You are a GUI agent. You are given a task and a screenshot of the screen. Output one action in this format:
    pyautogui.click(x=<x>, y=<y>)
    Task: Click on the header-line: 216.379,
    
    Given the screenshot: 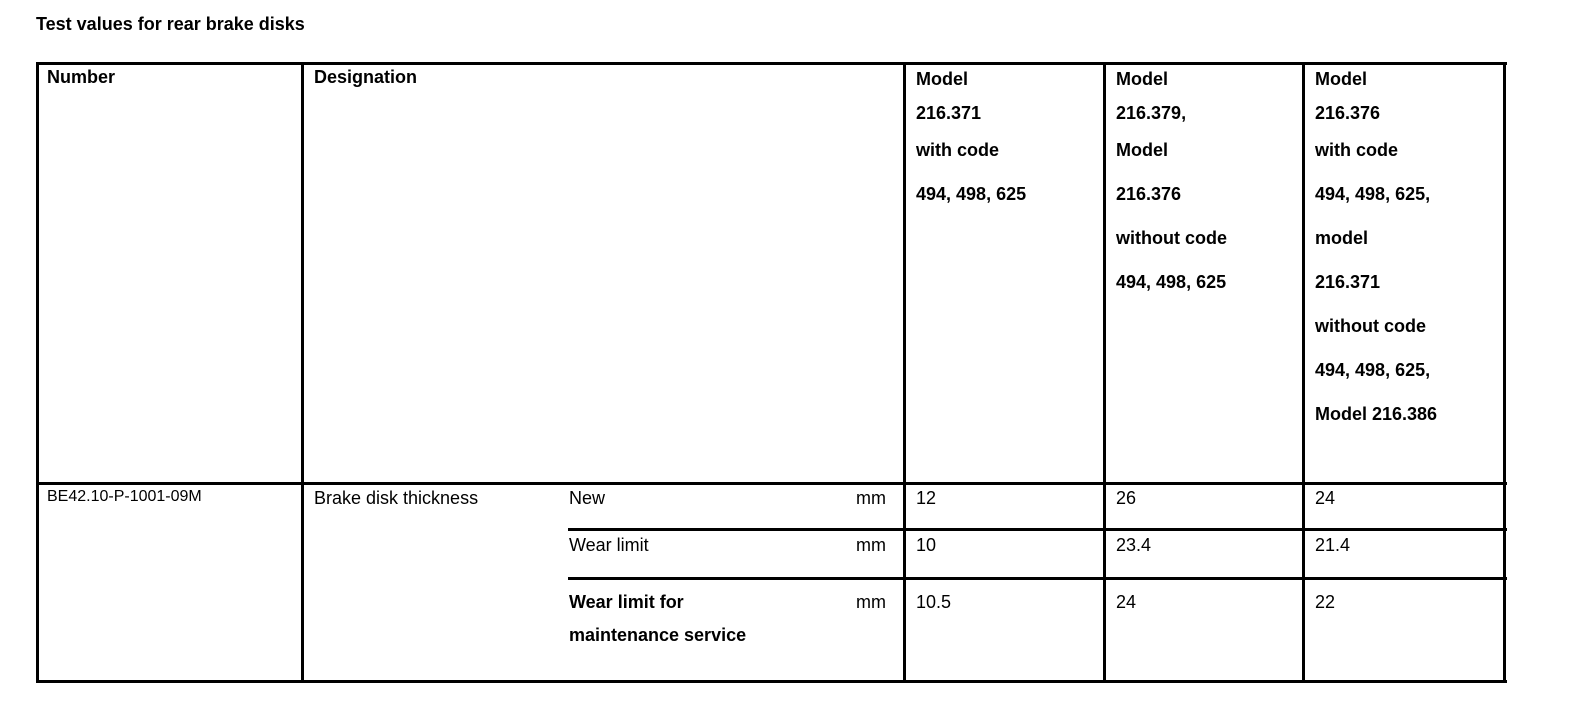 What is the action you would take?
    pyautogui.click(x=1151, y=113)
    